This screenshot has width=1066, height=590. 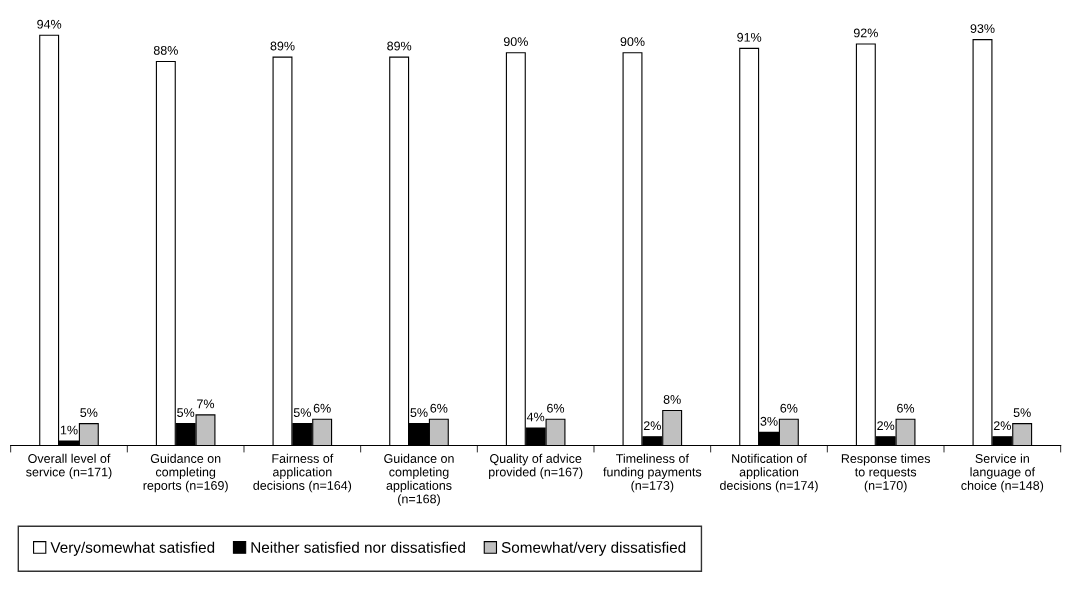 What do you see at coordinates (535, 417) in the screenshot?
I see `data-label: 4%` at bounding box center [535, 417].